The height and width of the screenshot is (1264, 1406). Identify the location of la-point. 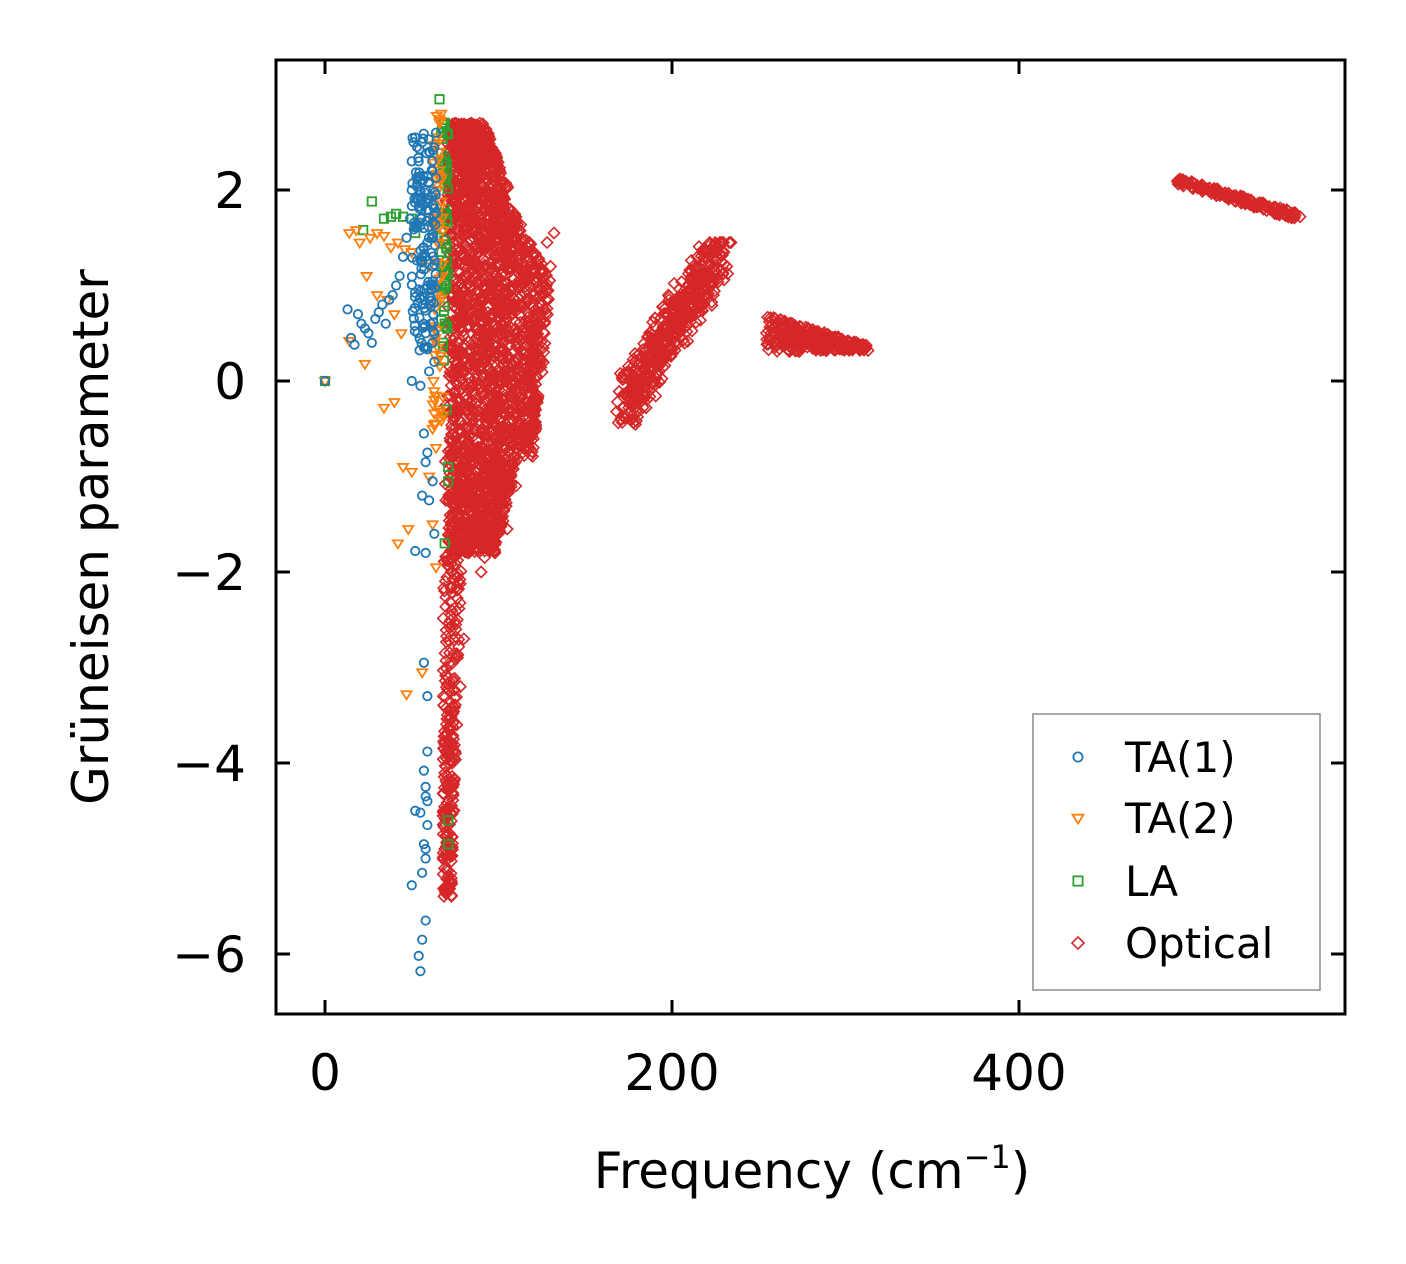
(446, 248).